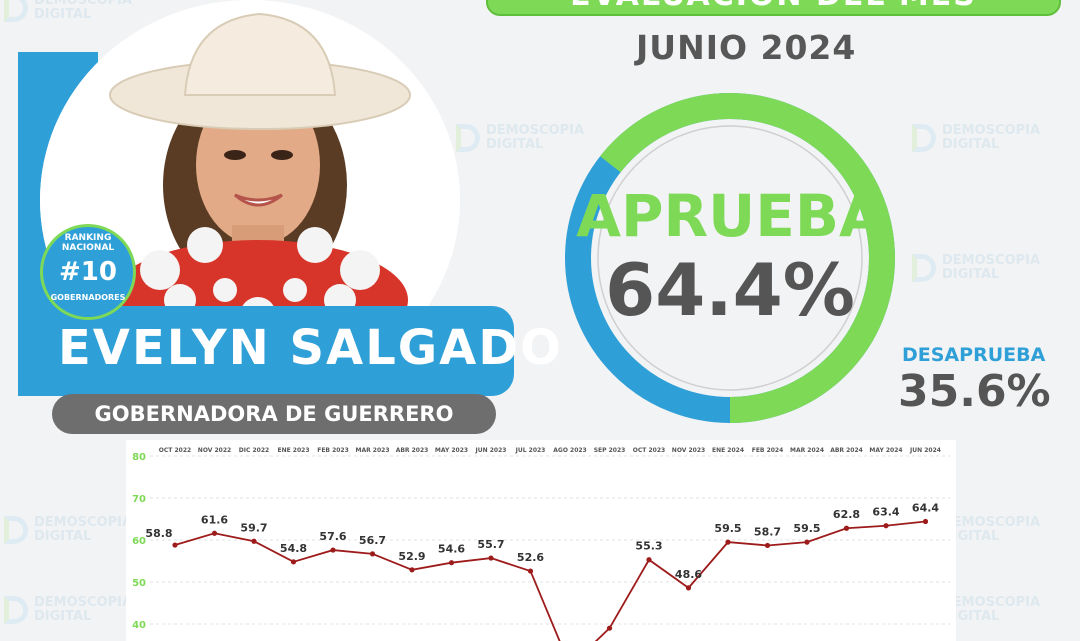 The width and height of the screenshot is (1080, 641). Describe the element at coordinates (175, 450) in the screenshot. I see `x-tick-label: OCT 2022` at that location.